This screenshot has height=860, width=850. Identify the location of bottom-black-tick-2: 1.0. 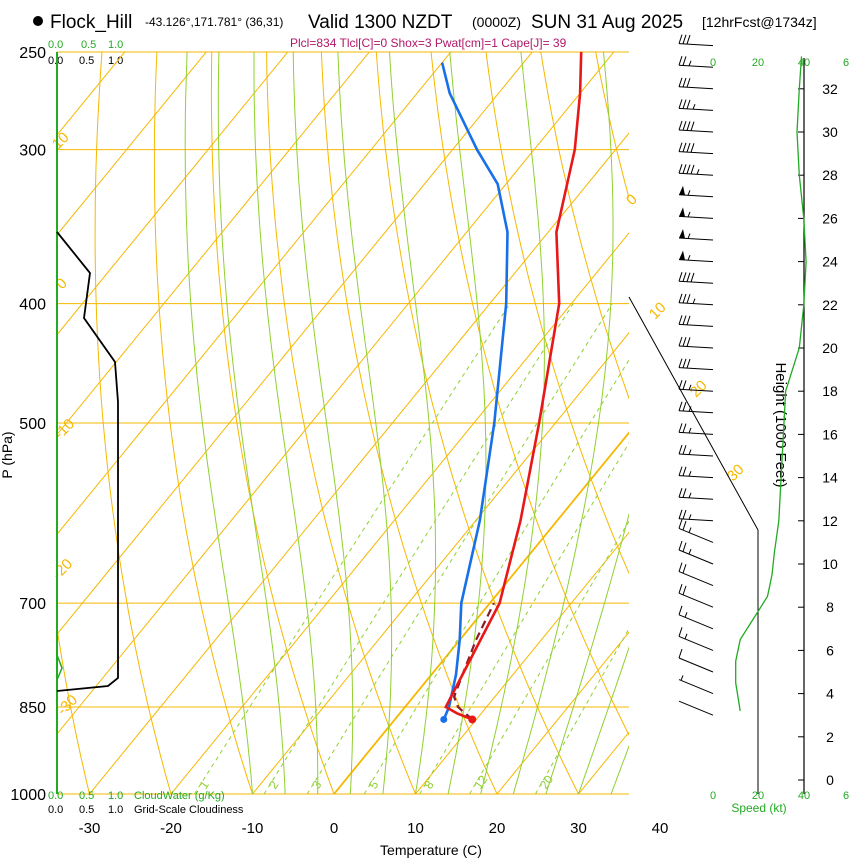
(115, 810).